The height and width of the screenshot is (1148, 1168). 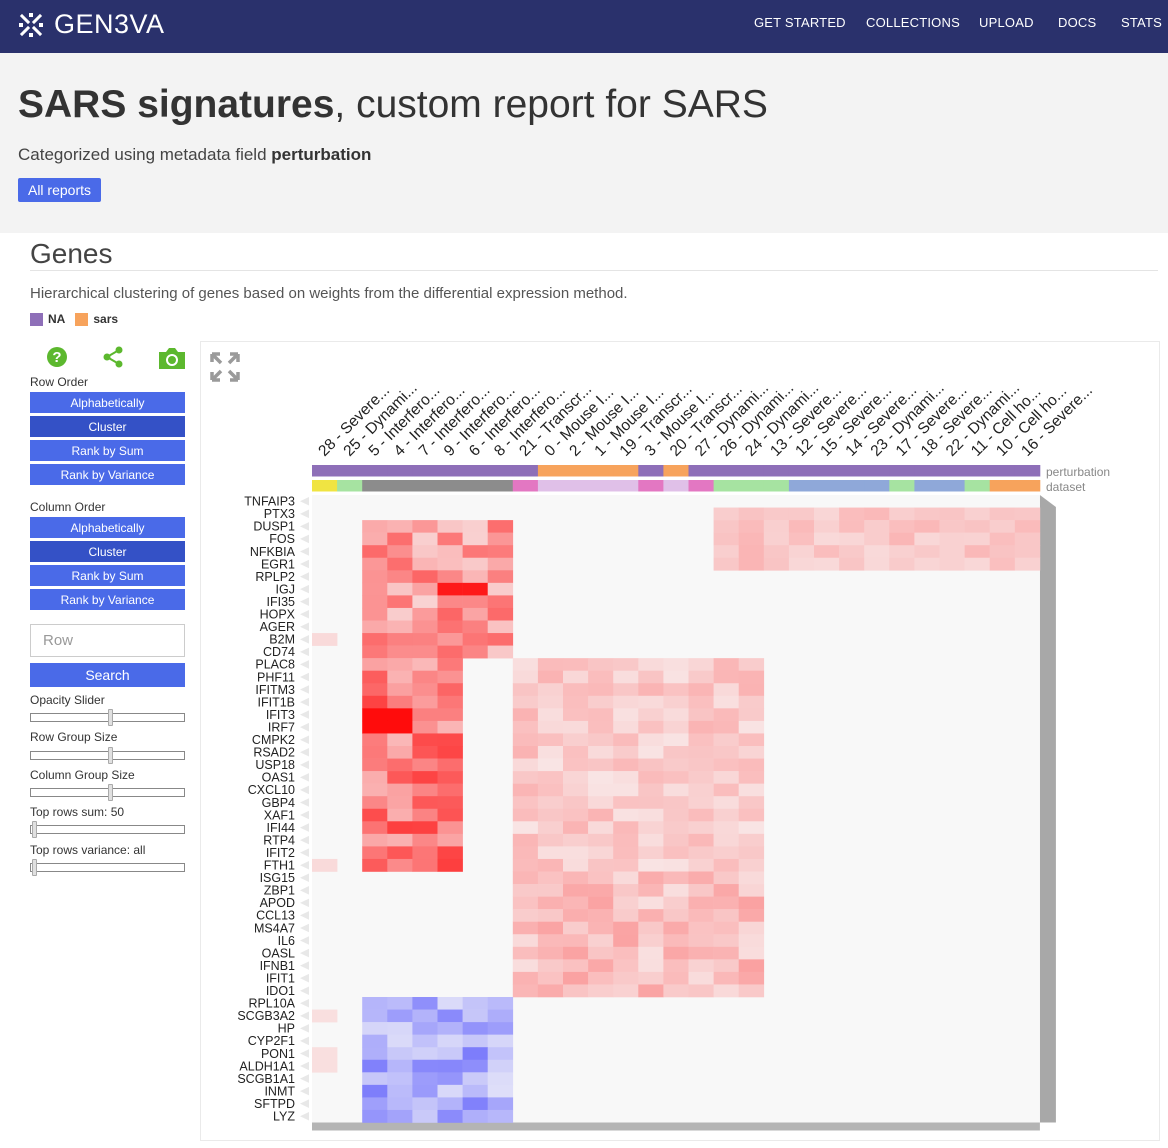 What do you see at coordinates (285, 589) in the screenshot?
I see `row-label: IGJ` at bounding box center [285, 589].